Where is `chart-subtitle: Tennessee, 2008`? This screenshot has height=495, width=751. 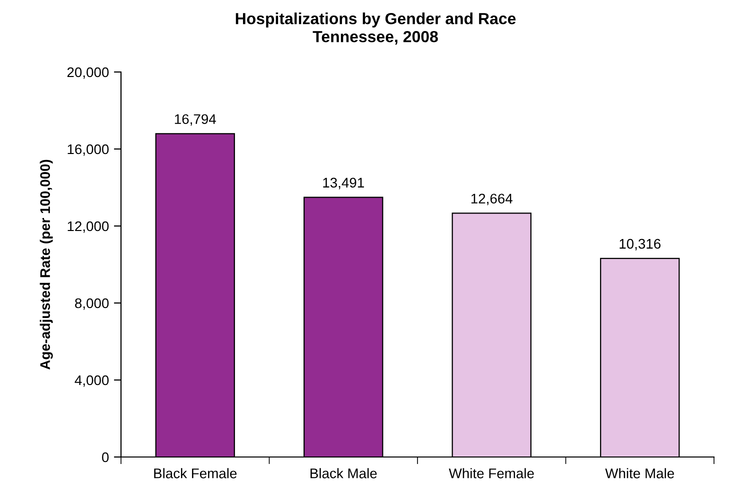
chart-subtitle: Tennessee, 2008 is located at coordinates (375, 37).